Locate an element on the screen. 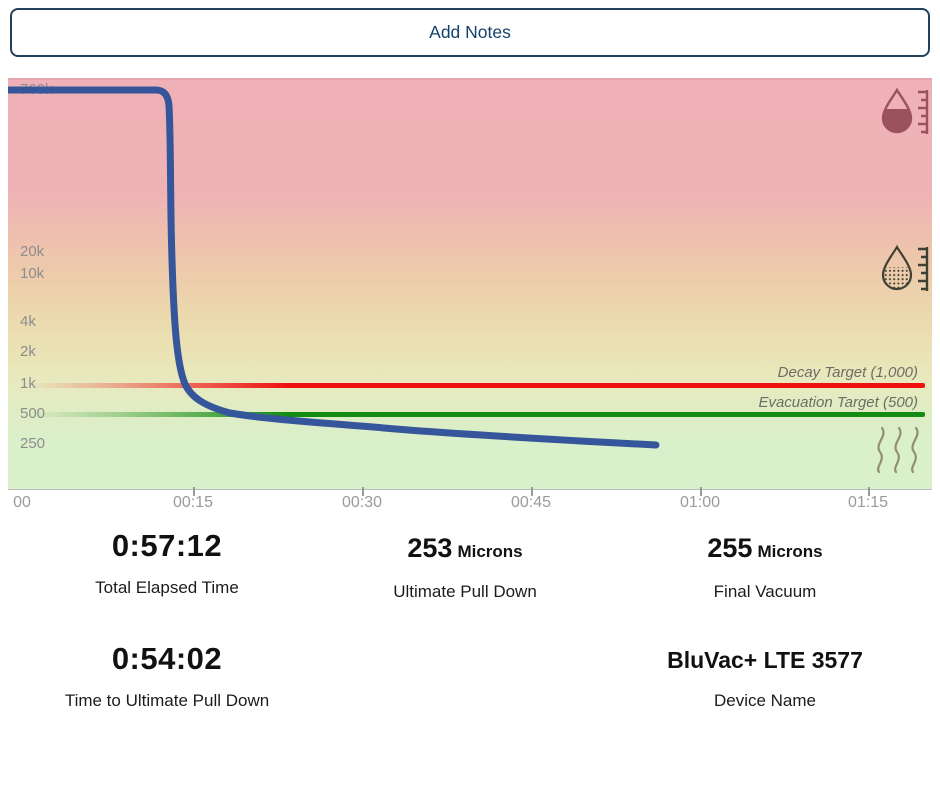 This screenshot has width=940, height=788. stat-time-to-ultimate-pull-down: 0:54:02 Time to Ultimate Pull Down is located at coordinates (167, 676).